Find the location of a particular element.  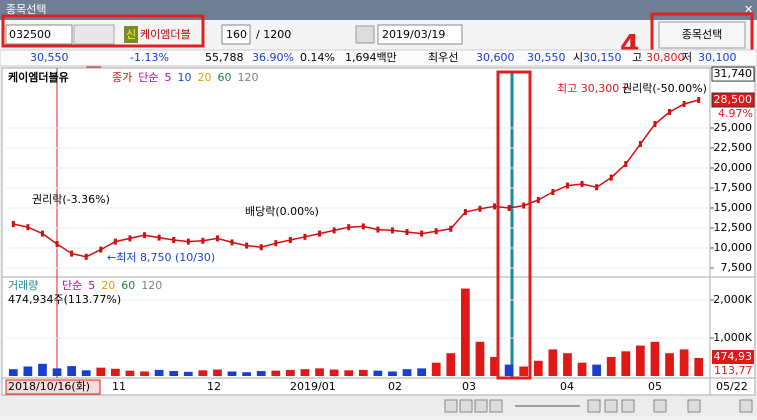

quote-field: 0.14% is located at coordinates (317, 57).